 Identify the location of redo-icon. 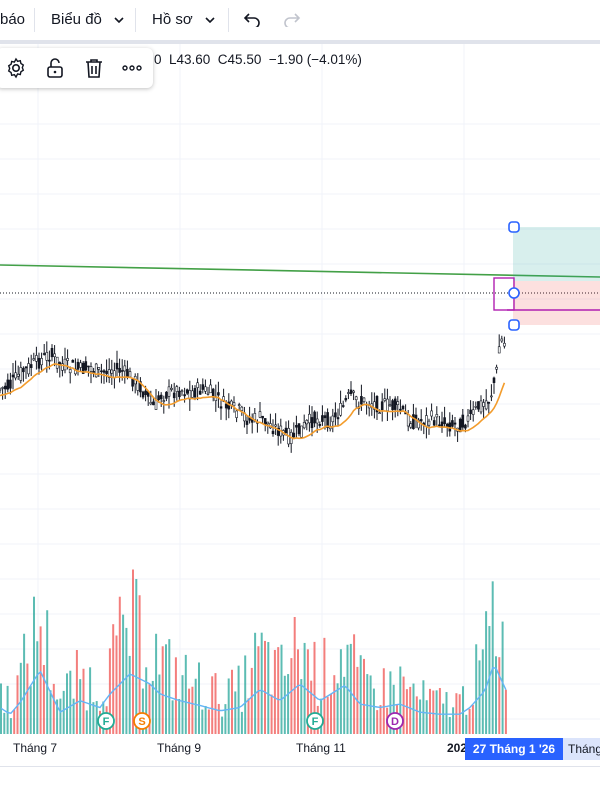
(292, 19).